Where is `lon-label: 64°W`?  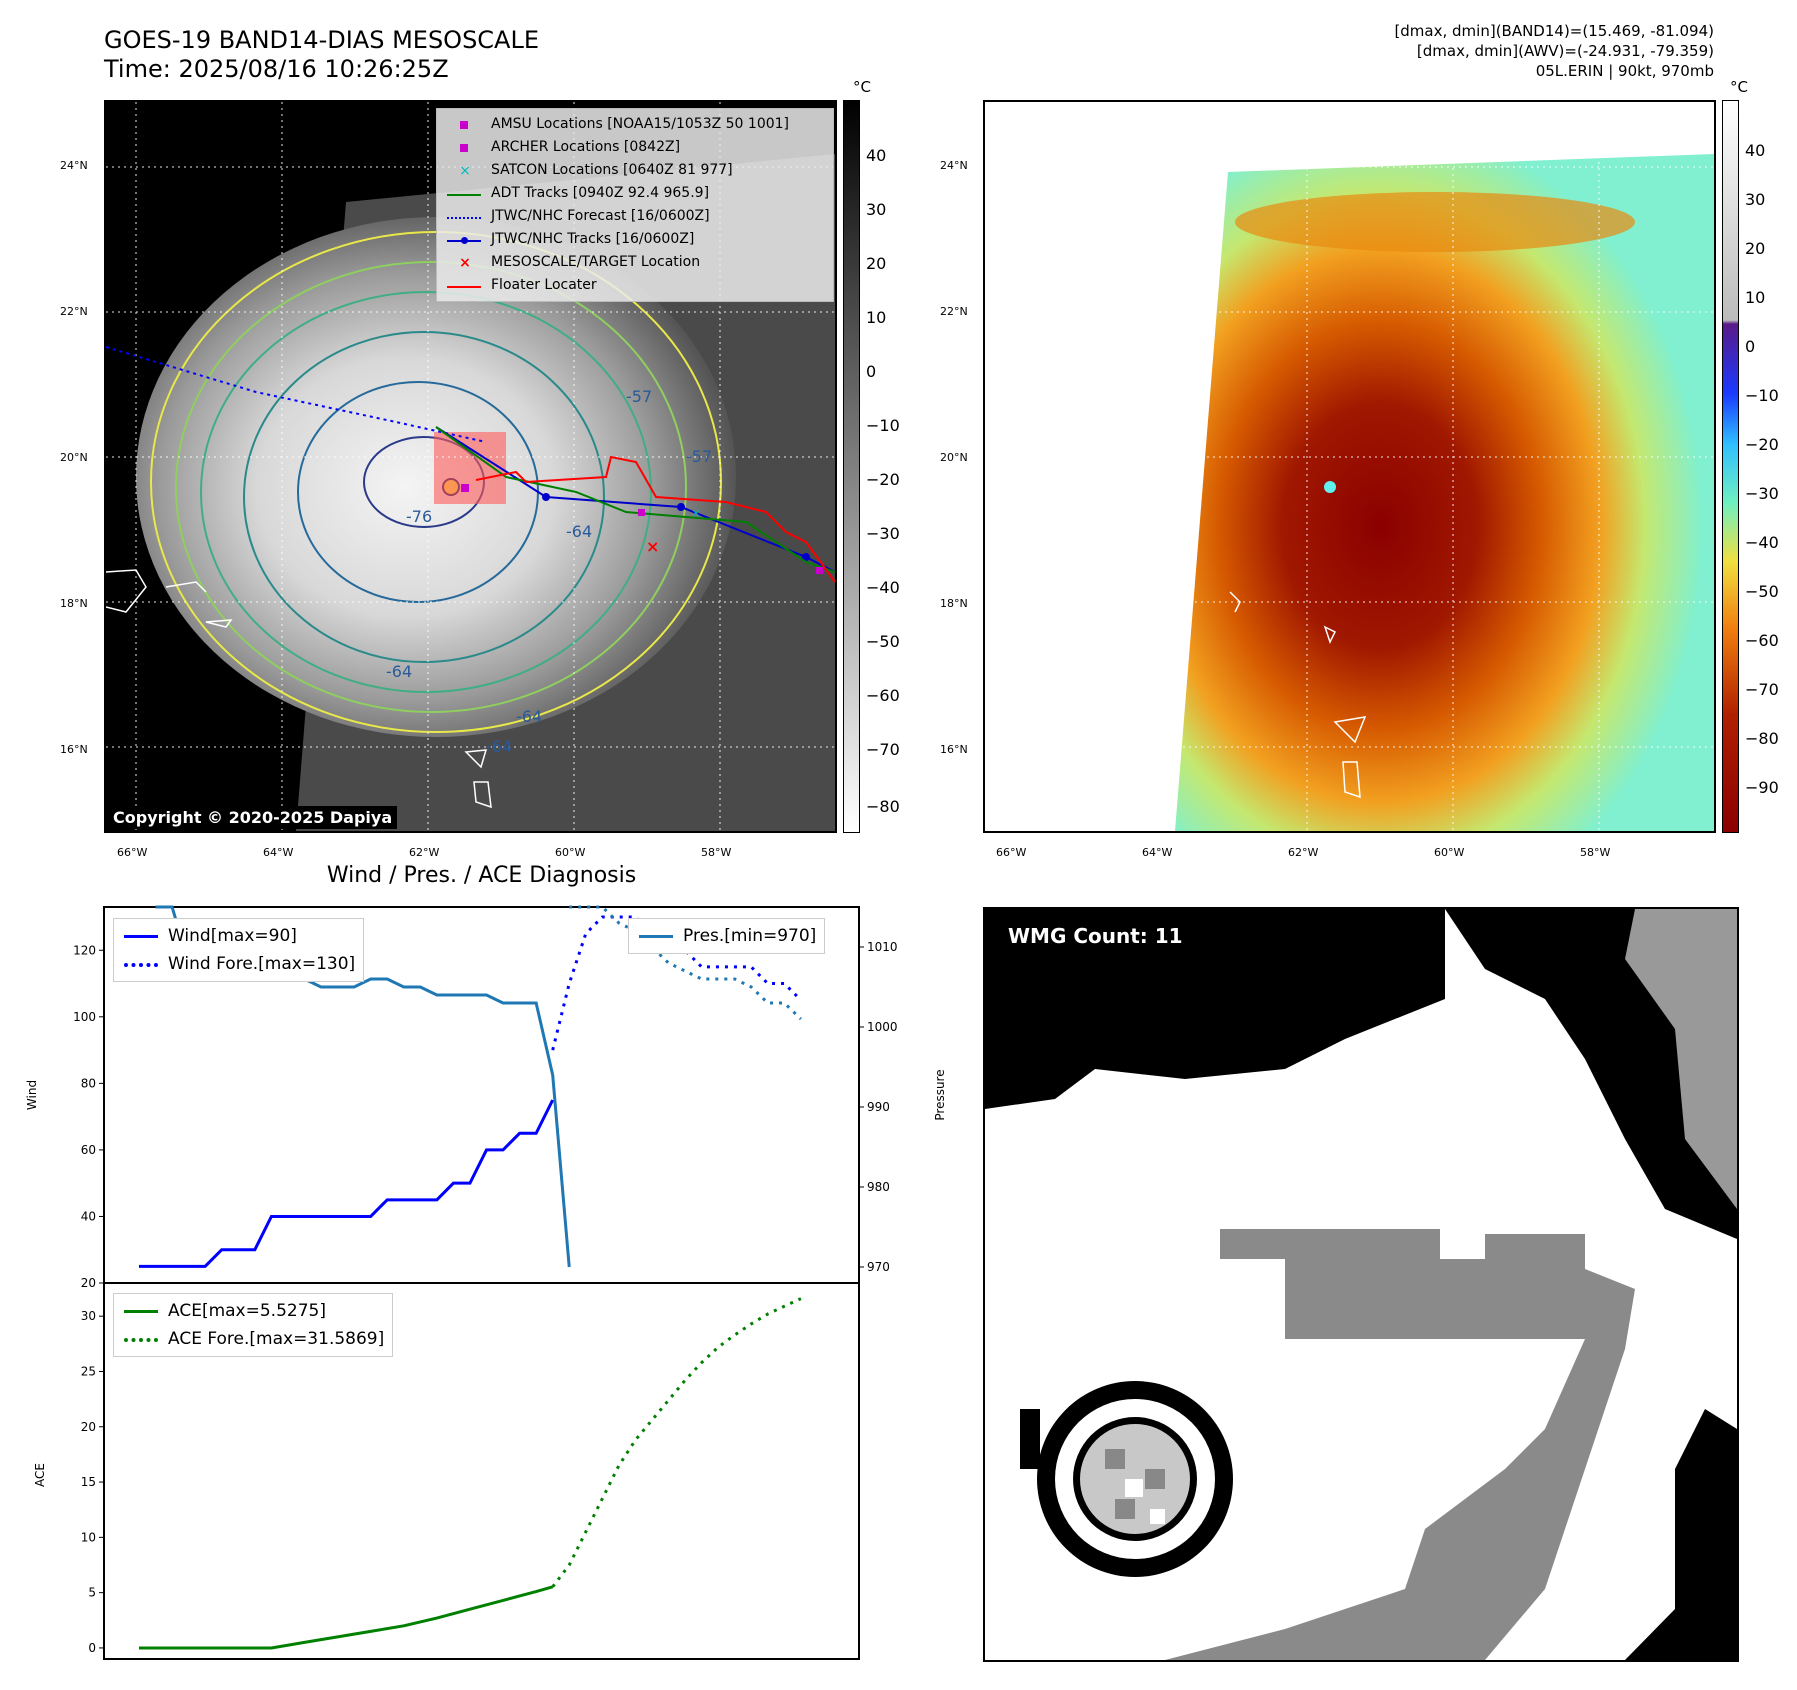 lon-label: 64°W is located at coordinates (1157, 852).